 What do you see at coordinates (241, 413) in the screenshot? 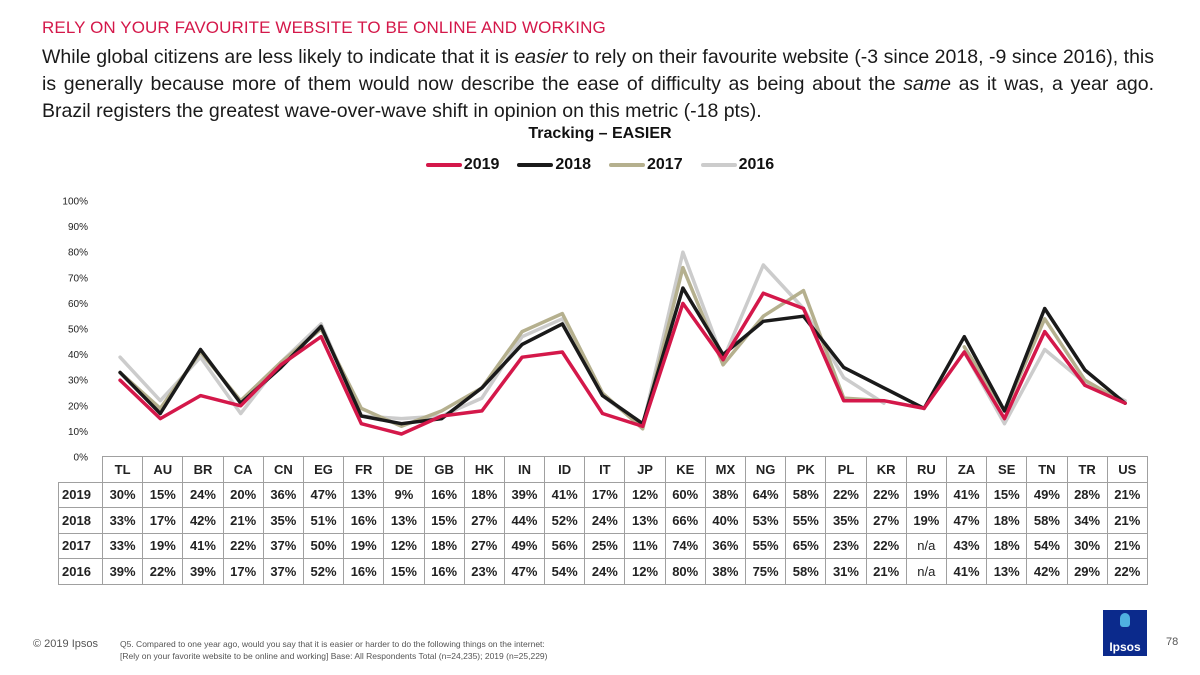
I see `point-2016-CA` at bounding box center [241, 413].